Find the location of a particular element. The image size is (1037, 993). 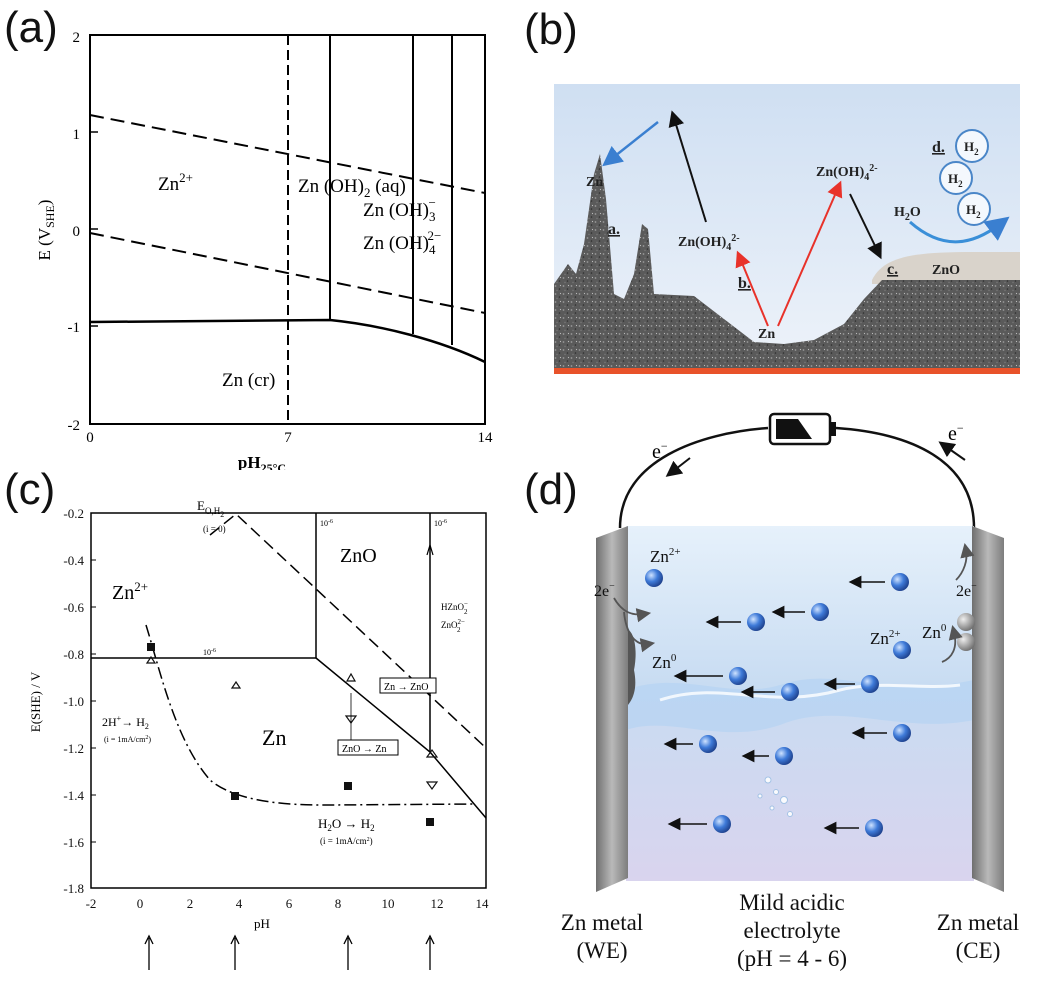

panel-a-ytick: -1 is located at coordinates (74, 328).